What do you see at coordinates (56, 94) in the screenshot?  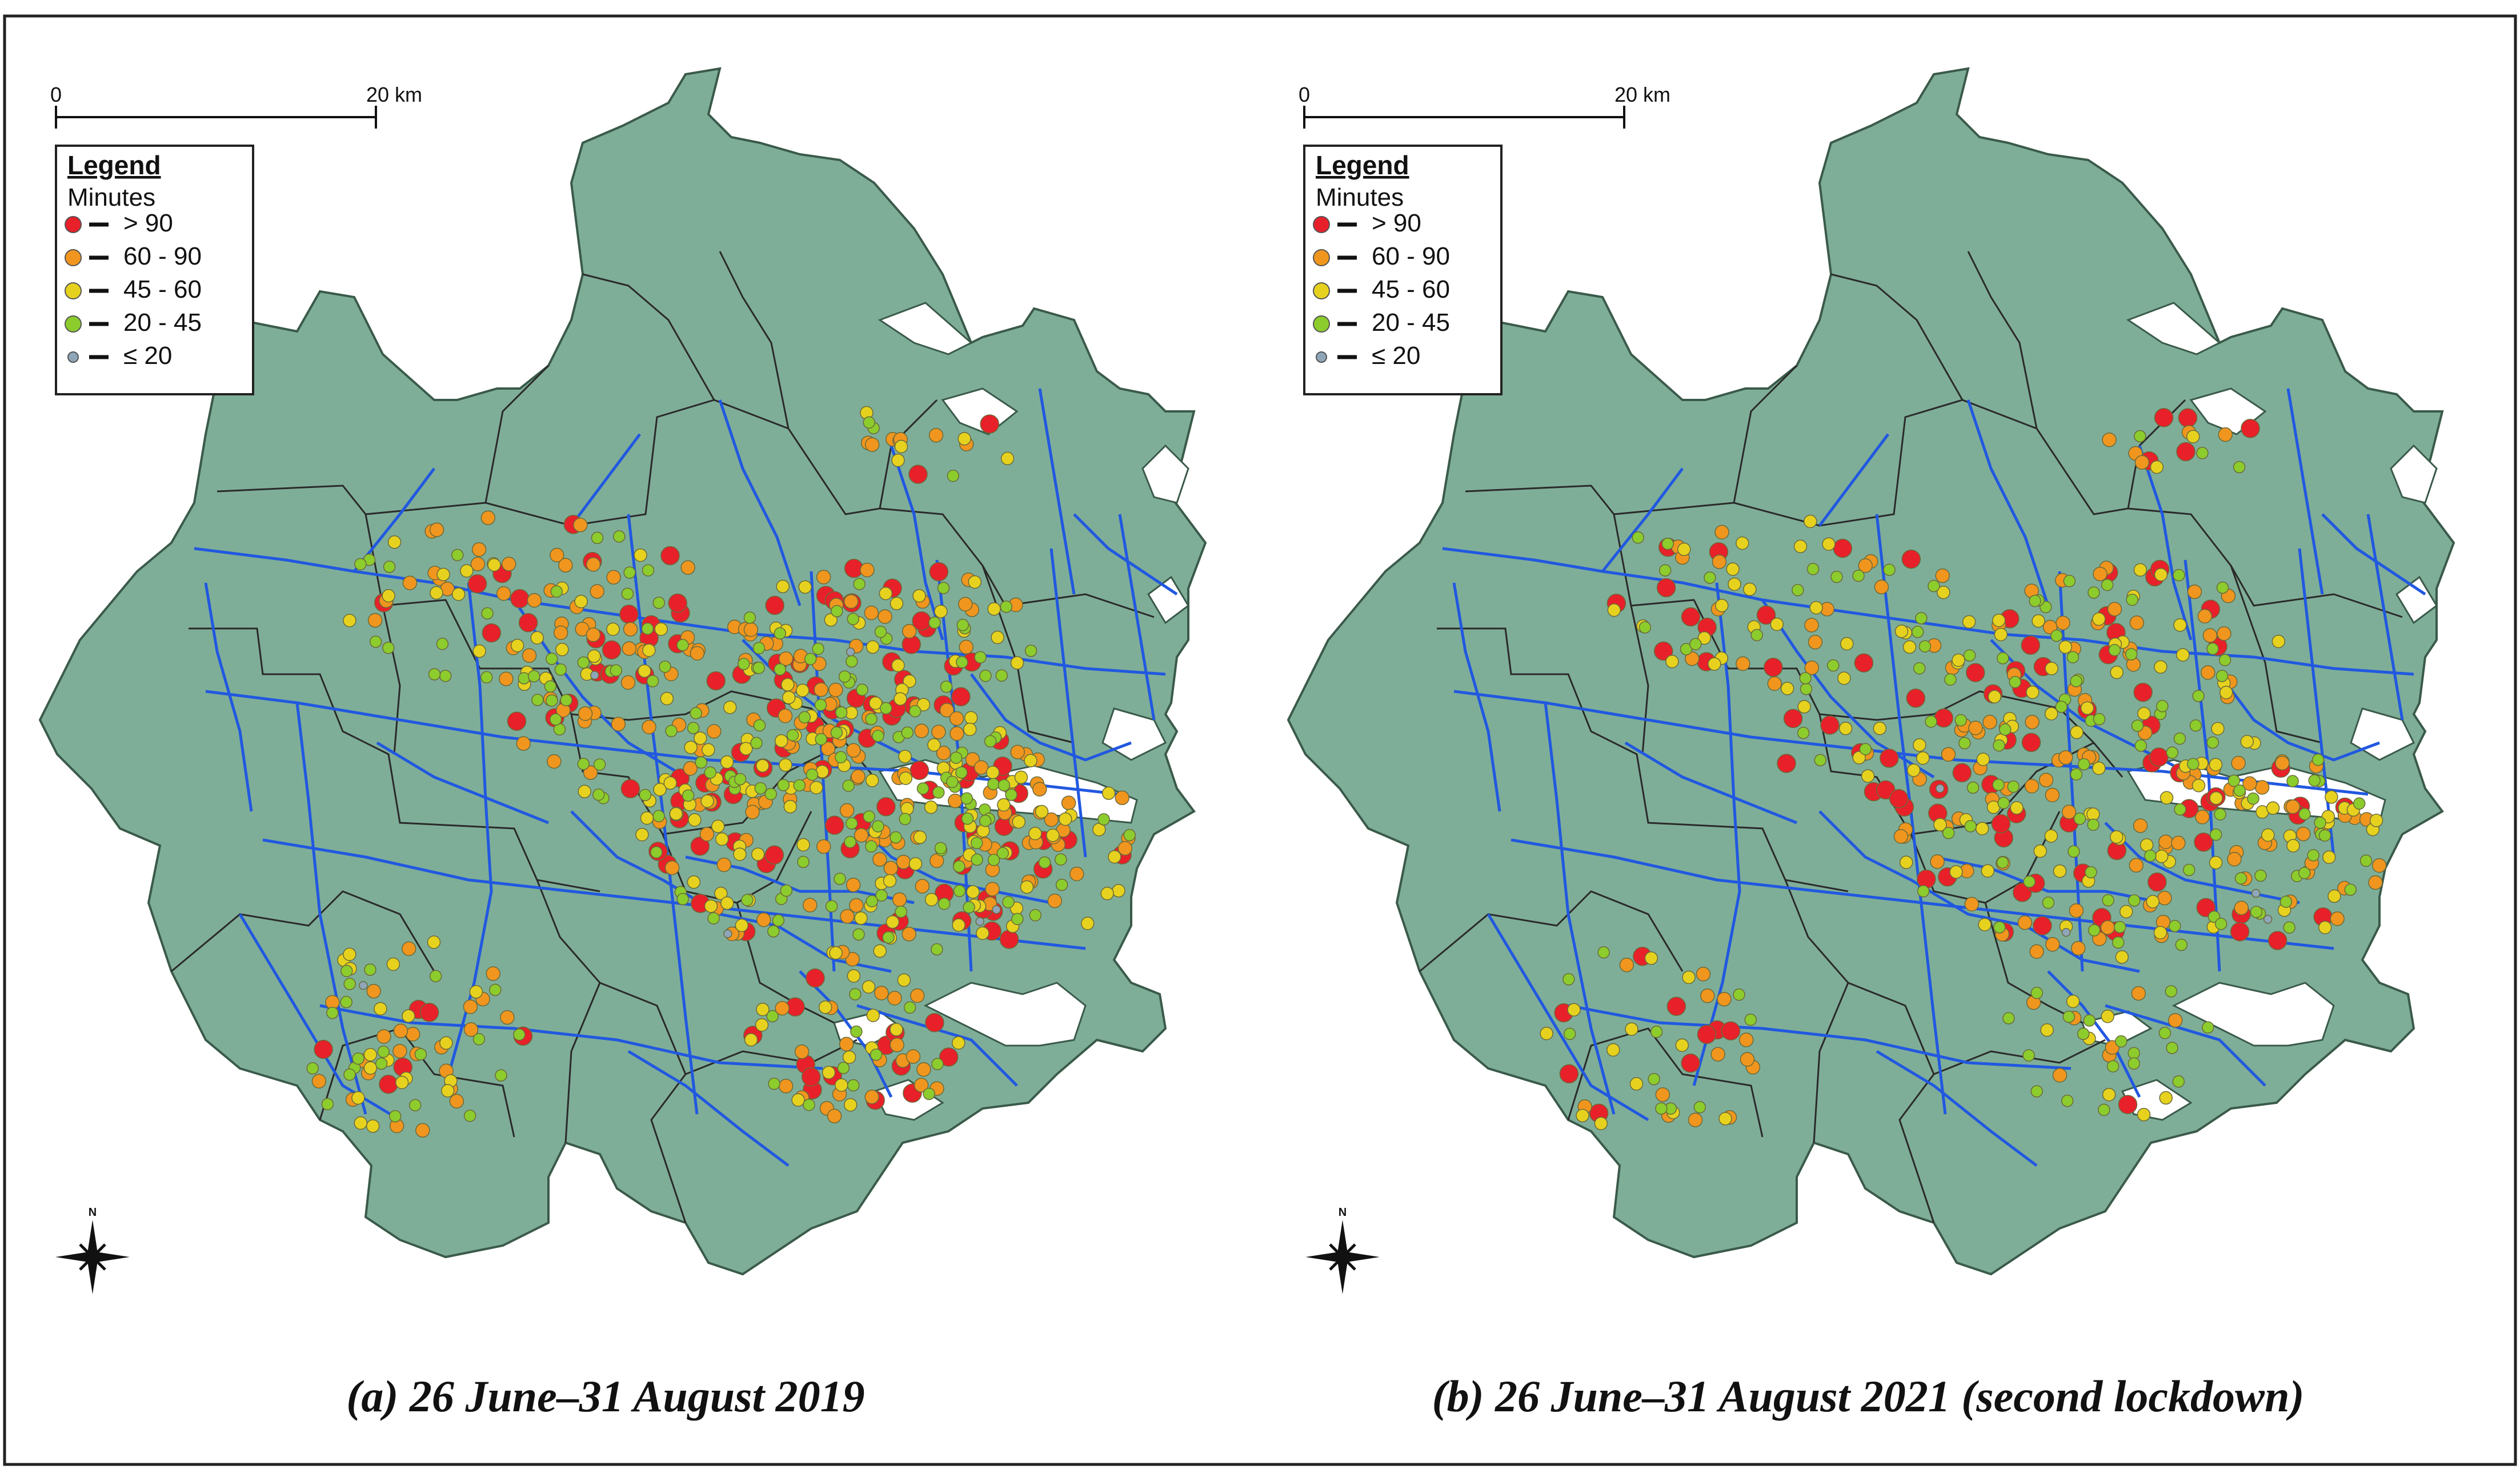 I see `scale-start-label: 0` at bounding box center [56, 94].